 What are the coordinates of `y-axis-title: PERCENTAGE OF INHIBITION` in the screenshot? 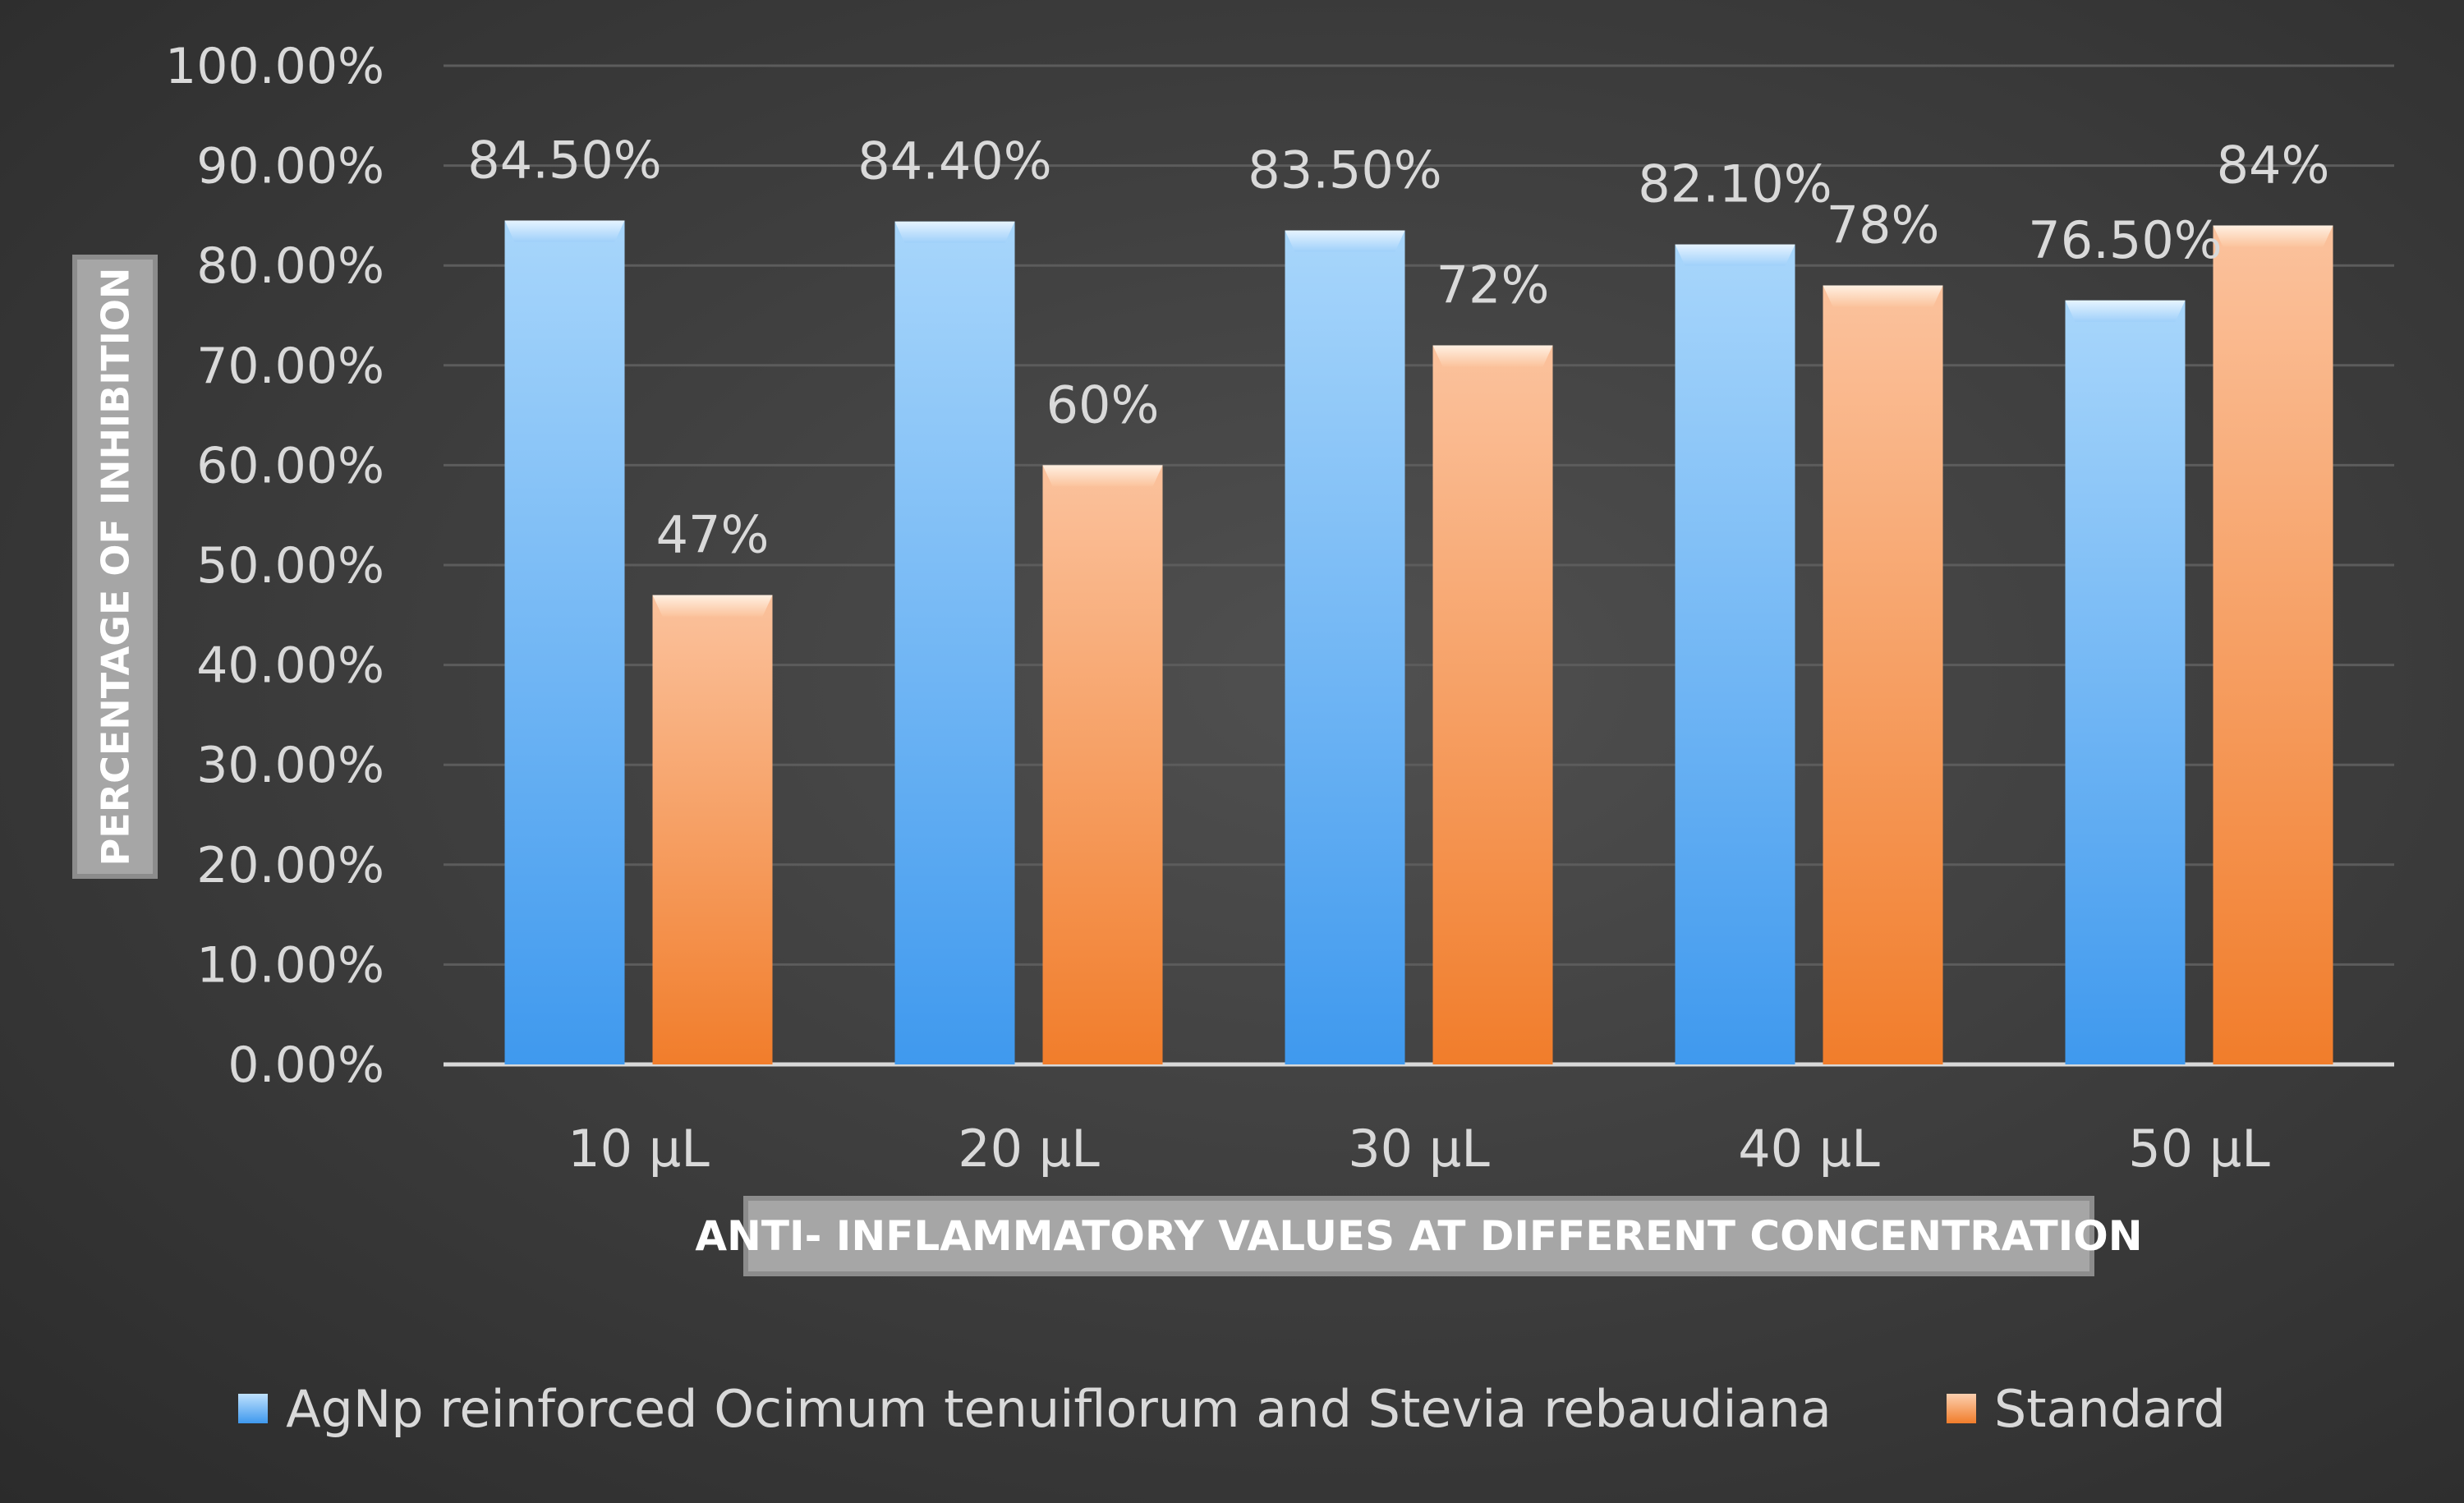 It's located at (115, 567).